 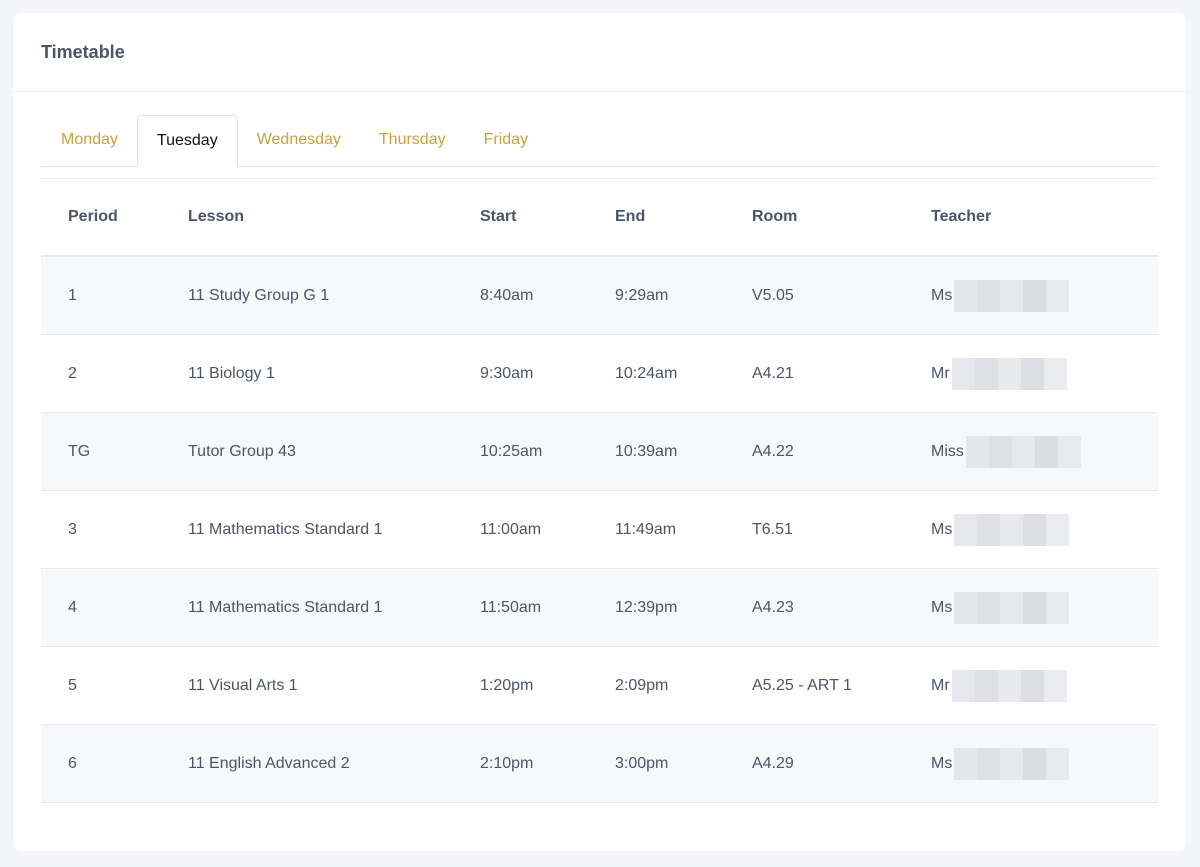 I want to click on period-text: 3, so click(x=72, y=529).